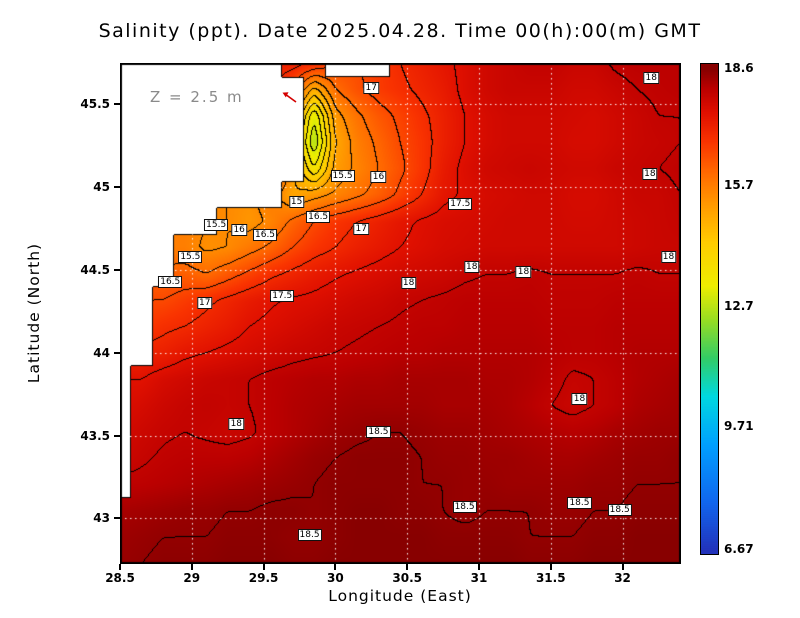  What do you see at coordinates (120, 578) in the screenshot?
I see `x-tick-label: 28.5` at bounding box center [120, 578].